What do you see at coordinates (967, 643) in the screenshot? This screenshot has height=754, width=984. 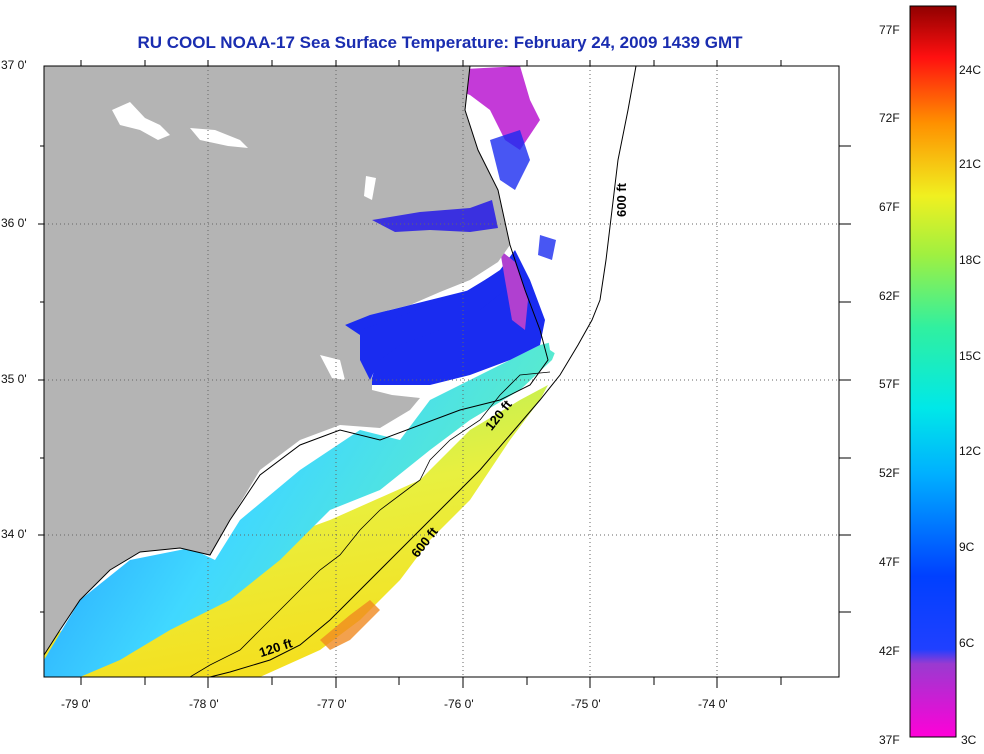 I see `legend-c-label: 6C` at bounding box center [967, 643].